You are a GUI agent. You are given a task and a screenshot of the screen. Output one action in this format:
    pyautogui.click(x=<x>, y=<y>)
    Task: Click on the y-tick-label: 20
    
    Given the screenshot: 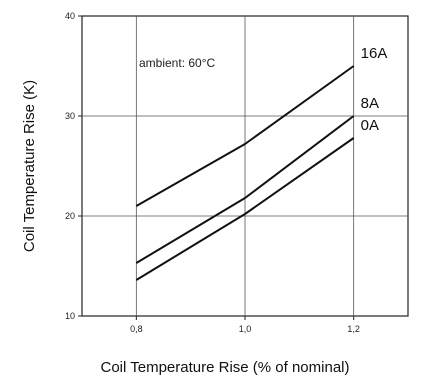 What is the action you would take?
    pyautogui.click(x=70, y=216)
    